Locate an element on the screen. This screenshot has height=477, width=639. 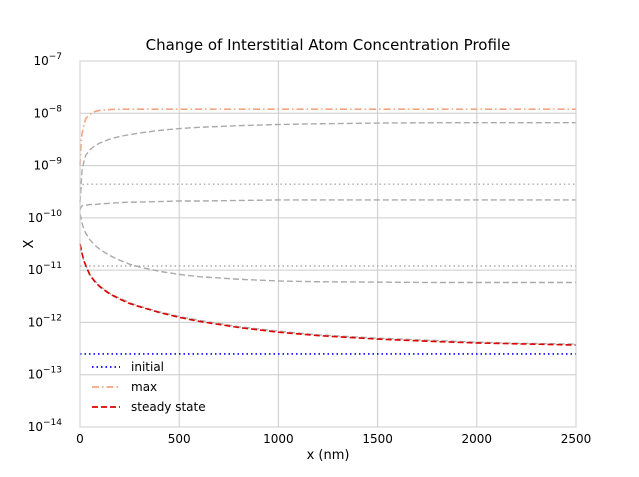
y-tick-label: 10⁻⁷ is located at coordinates (47, 60).